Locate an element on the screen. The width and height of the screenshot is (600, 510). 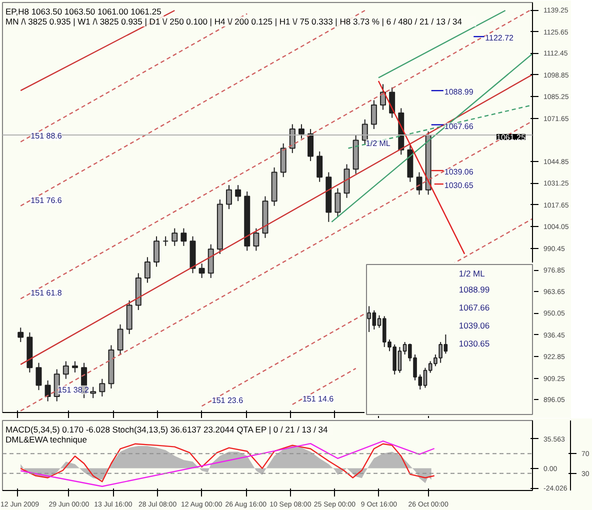
annotation: EP,H8 1063.50 1063.50 1061.00 1061.25 is located at coordinates (84, 11).